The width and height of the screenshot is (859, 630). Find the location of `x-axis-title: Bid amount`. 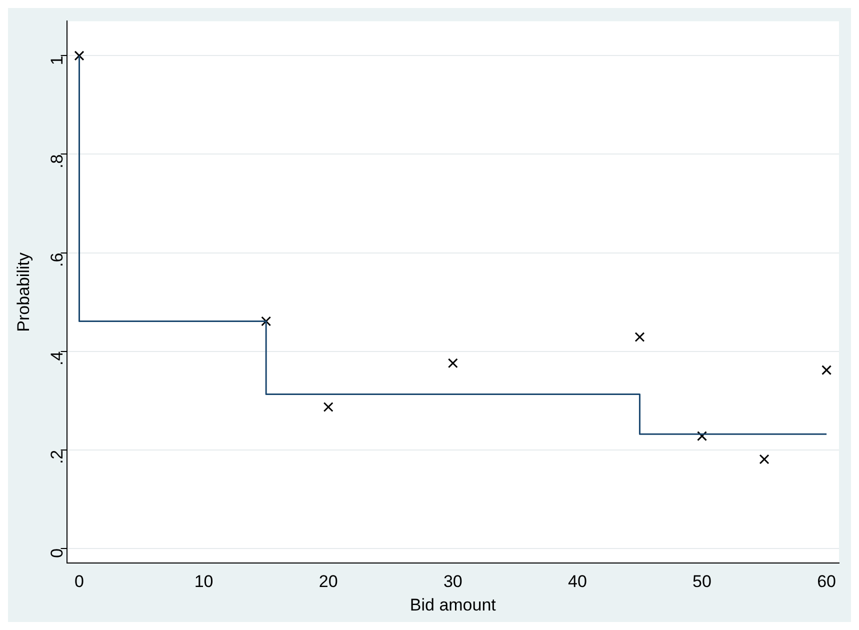

x-axis-title: Bid amount is located at coordinates (453, 604).